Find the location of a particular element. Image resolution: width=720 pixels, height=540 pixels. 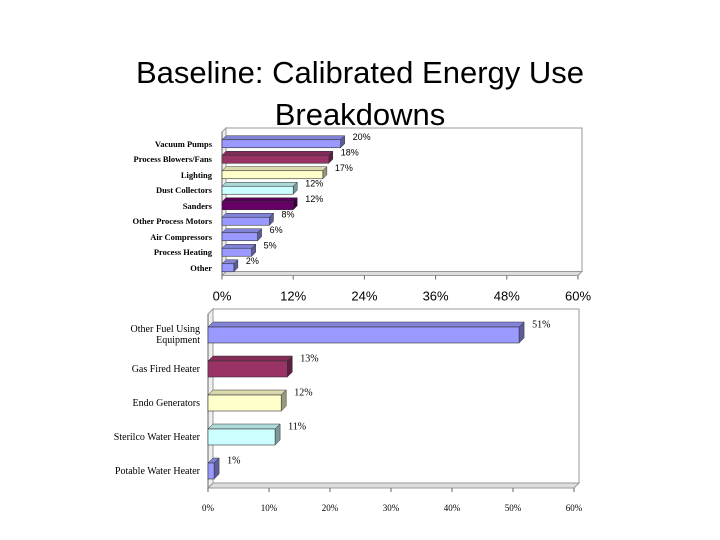

value-label: 8% is located at coordinates (287, 215).